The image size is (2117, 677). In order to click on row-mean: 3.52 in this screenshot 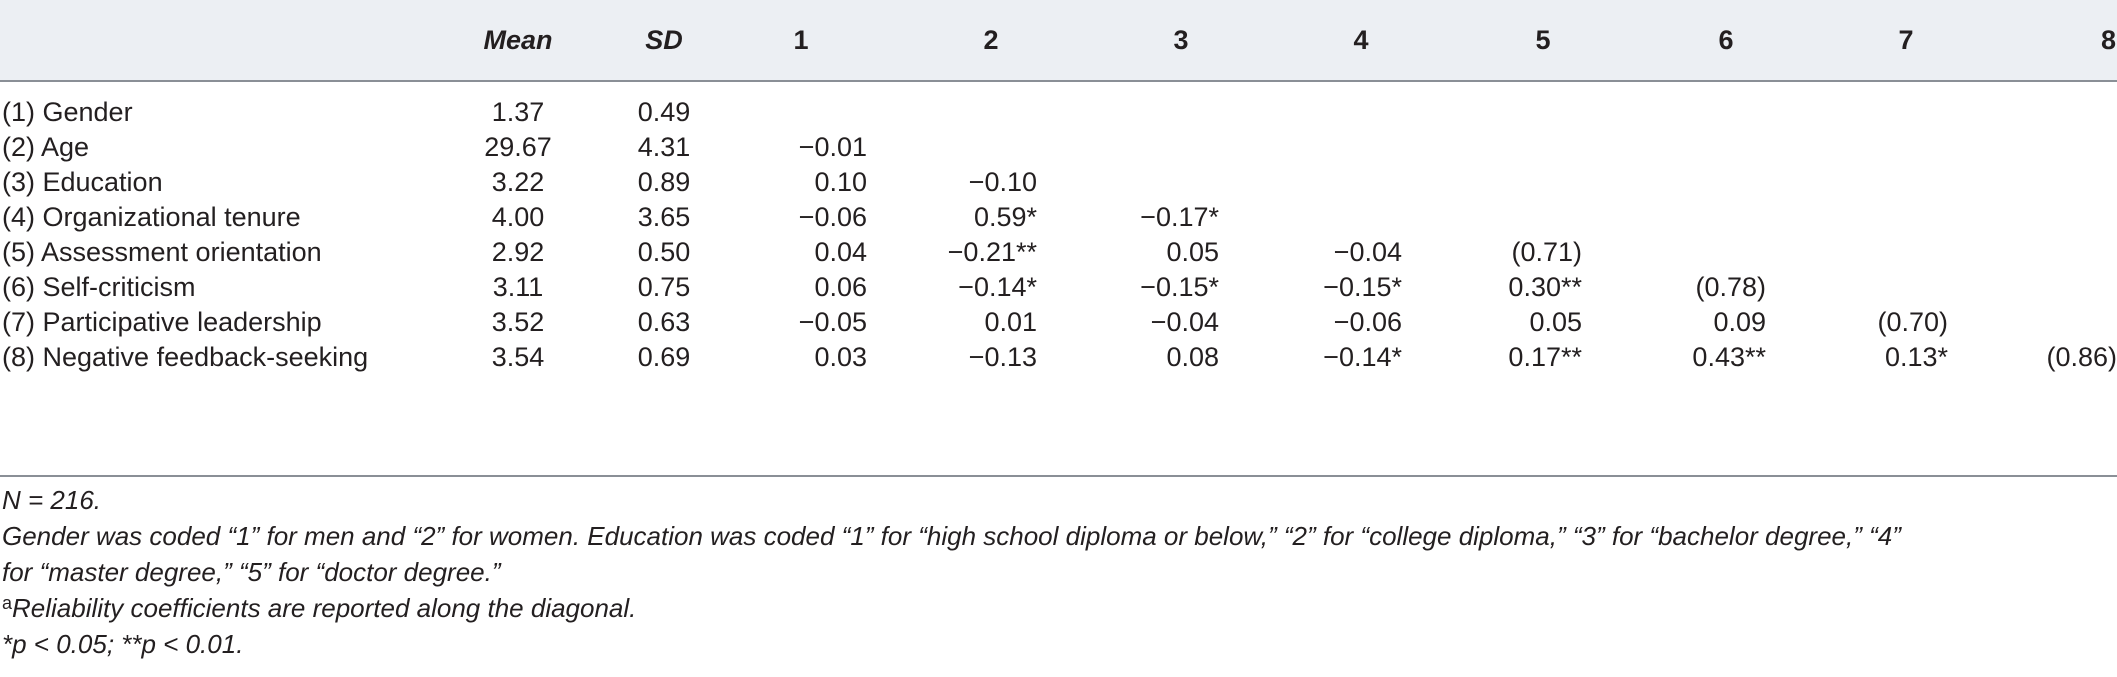, I will do `click(518, 322)`.